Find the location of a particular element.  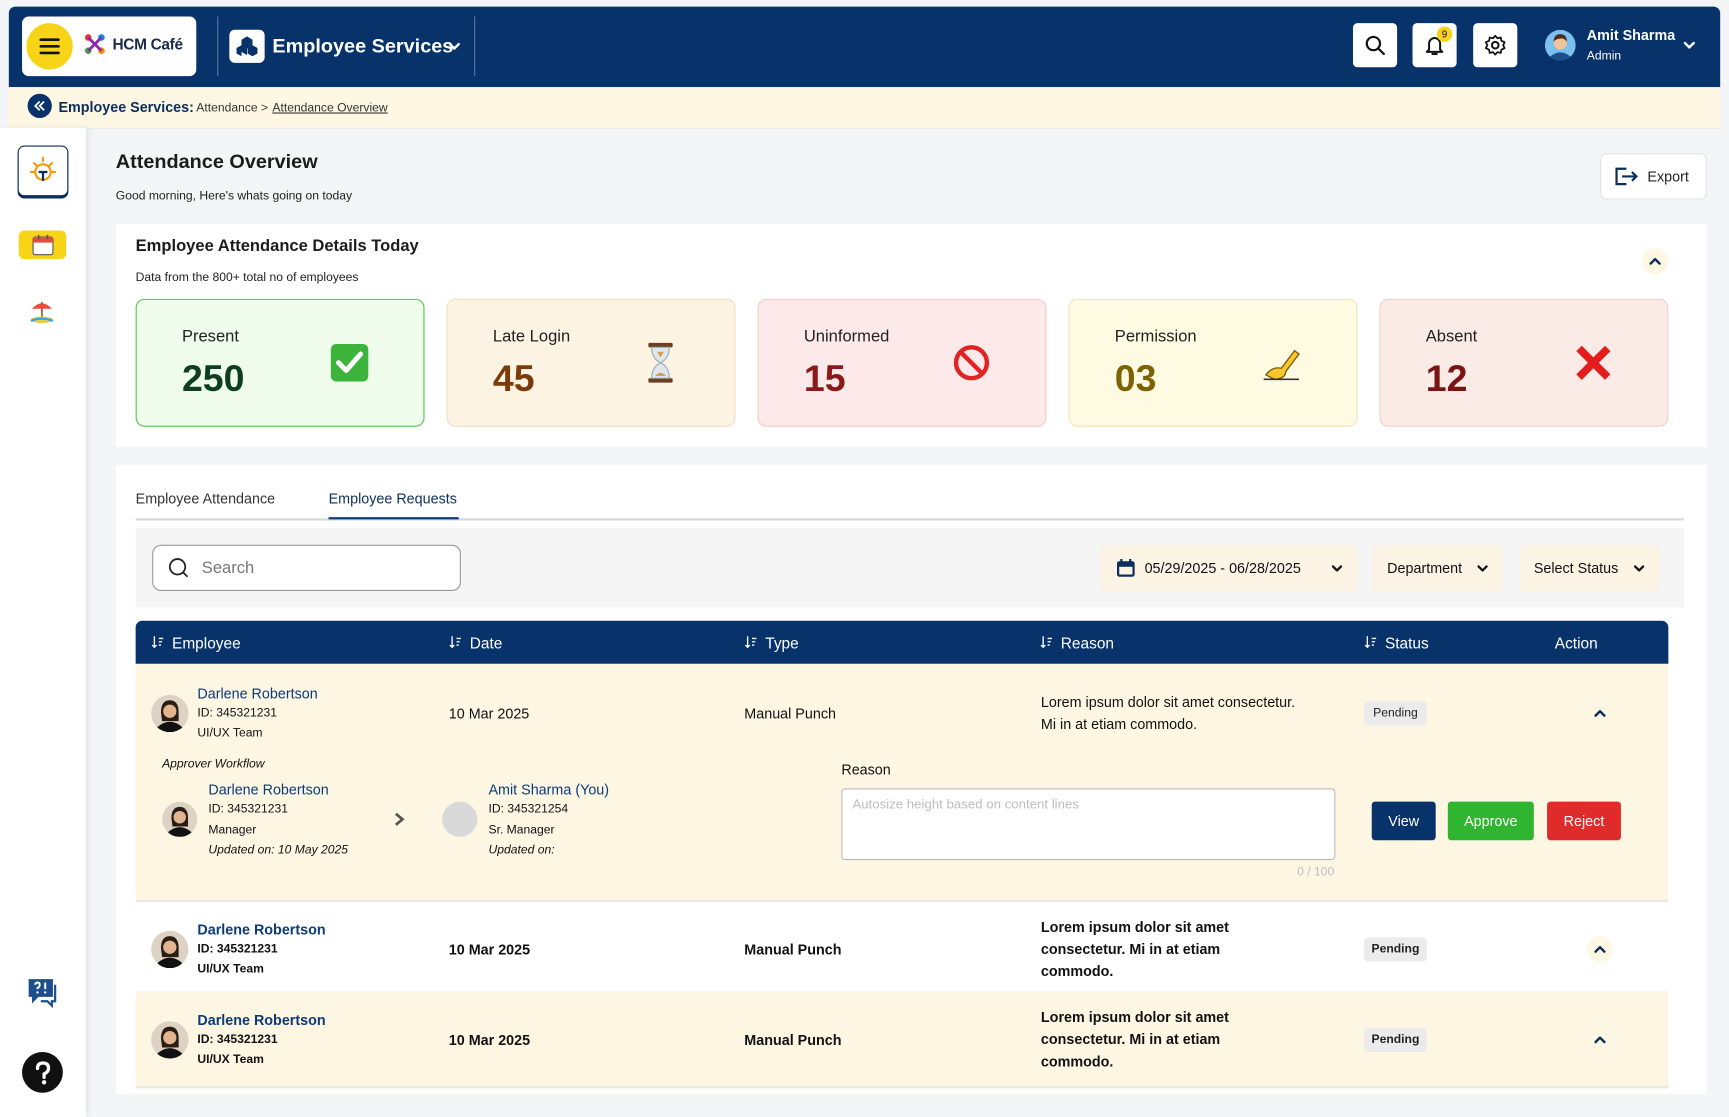

request-type: Manual Punch is located at coordinates (793, 949).